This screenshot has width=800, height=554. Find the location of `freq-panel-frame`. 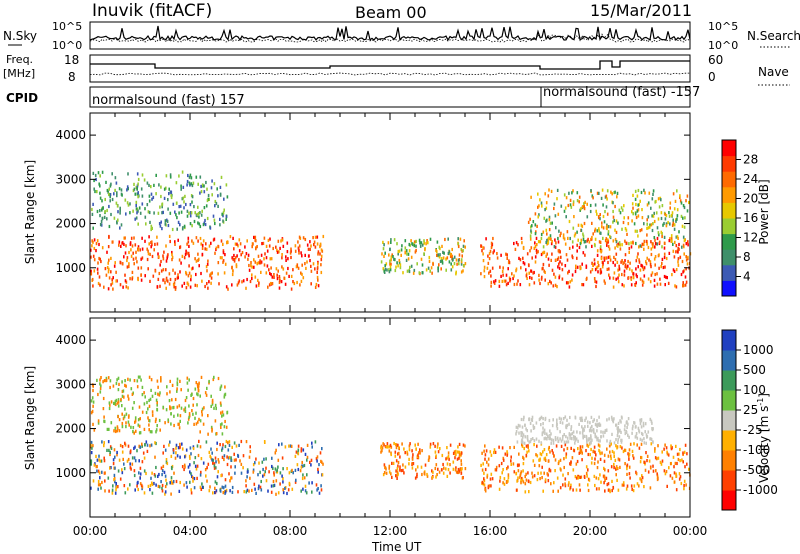

freq-panel-frame is located at coordinates (390, 68).